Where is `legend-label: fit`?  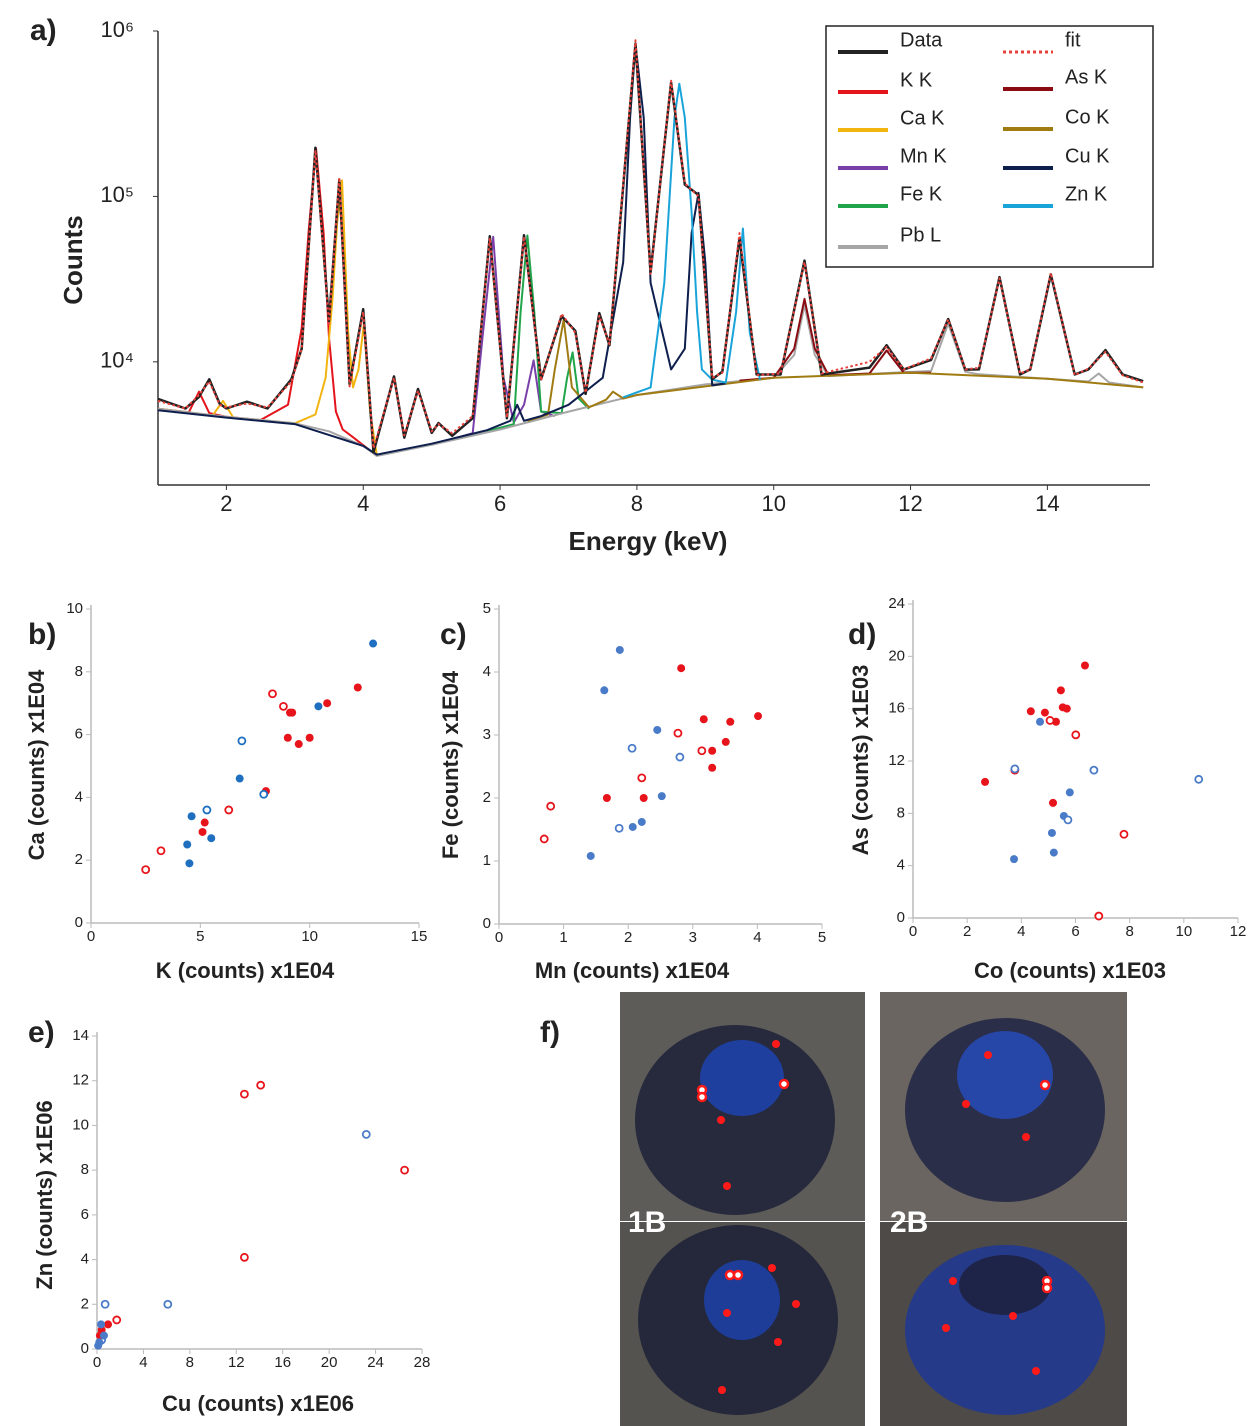 legend-label: fit is located at coordinates (1073, 40).